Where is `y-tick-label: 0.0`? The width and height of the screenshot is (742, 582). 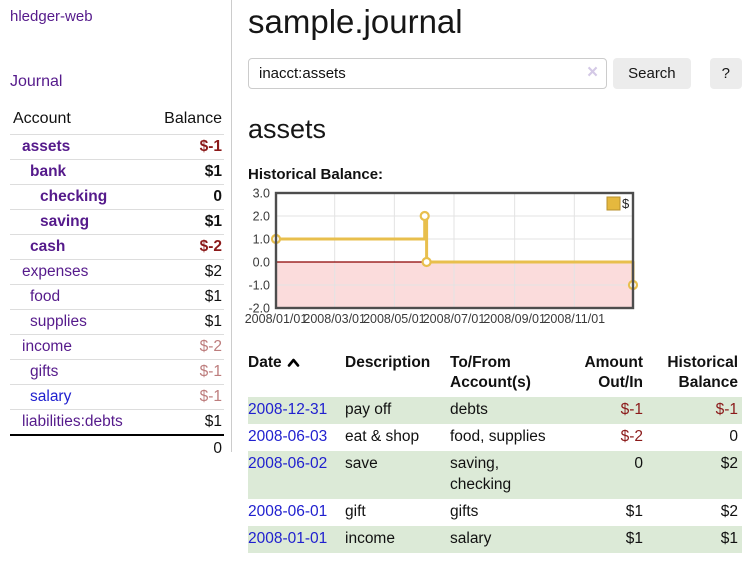
y-tick-label: 0.0 is located at coordinates (261, 263).